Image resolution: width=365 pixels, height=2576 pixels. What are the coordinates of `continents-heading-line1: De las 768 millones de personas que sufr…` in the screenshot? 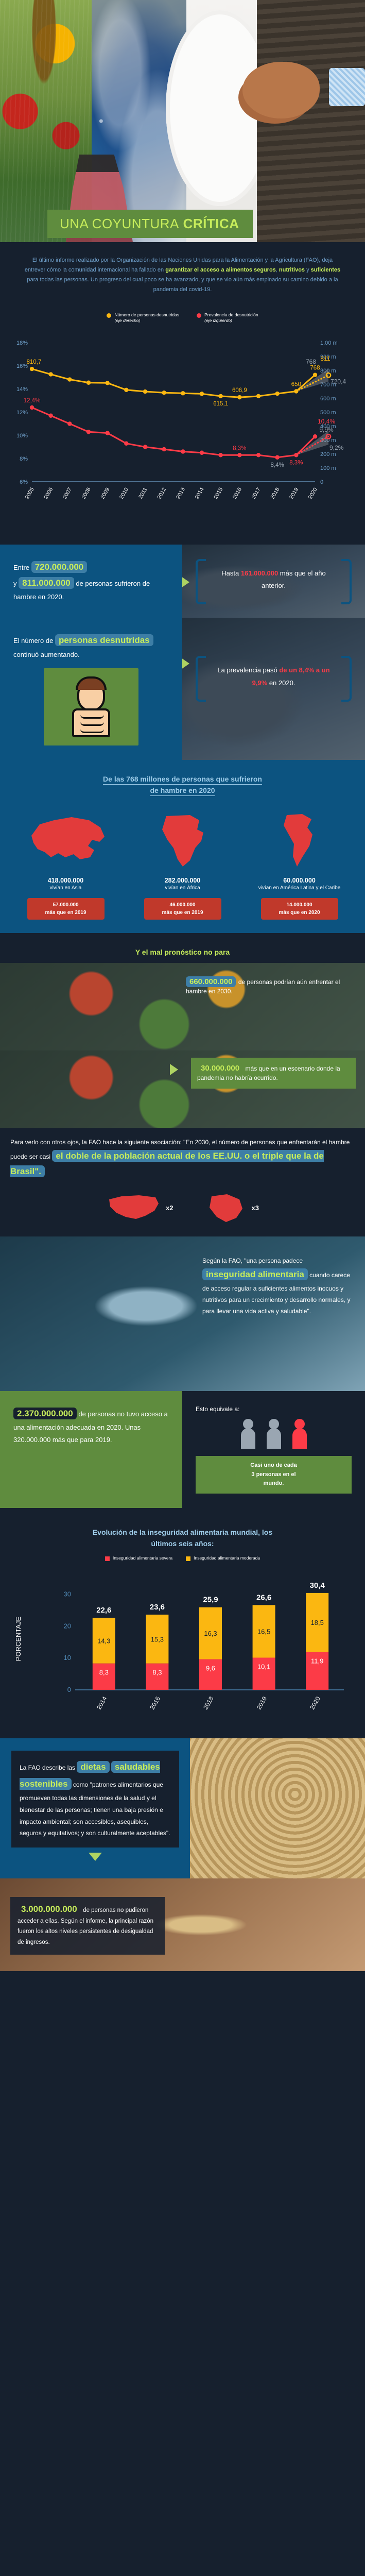 It's located at (182, 778).